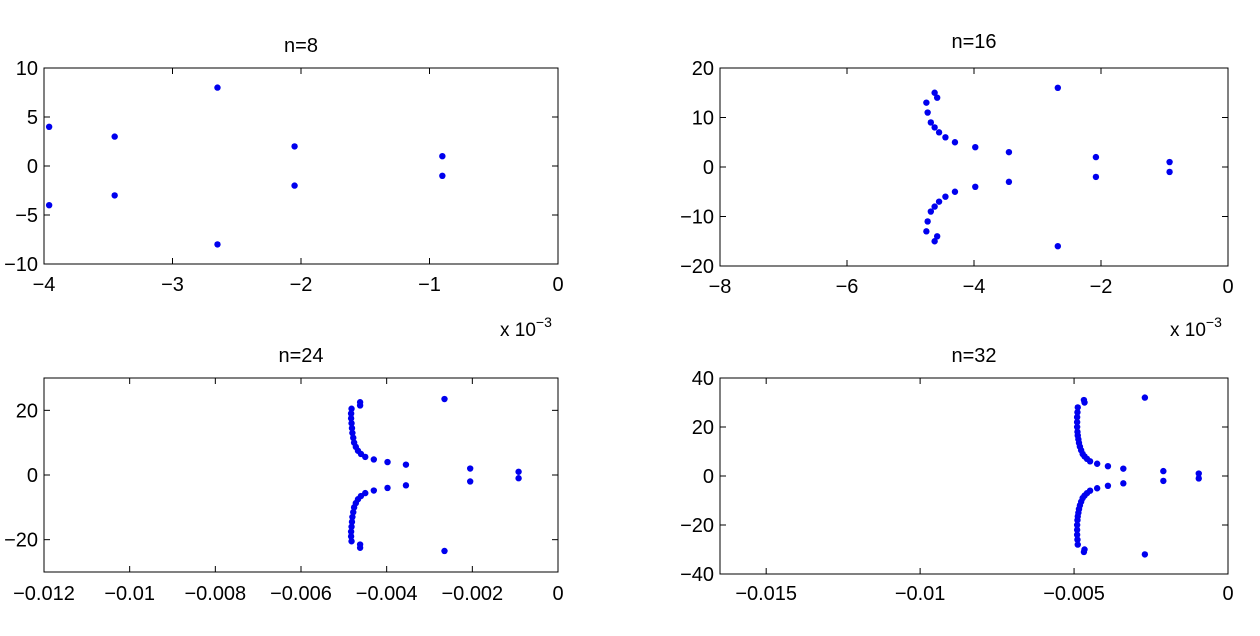 The height and width of the screenshot is (636, 1260). Describe the element at coordinates (973, 42) in the screenshot. I see `subplot-title: n=16` at that location.